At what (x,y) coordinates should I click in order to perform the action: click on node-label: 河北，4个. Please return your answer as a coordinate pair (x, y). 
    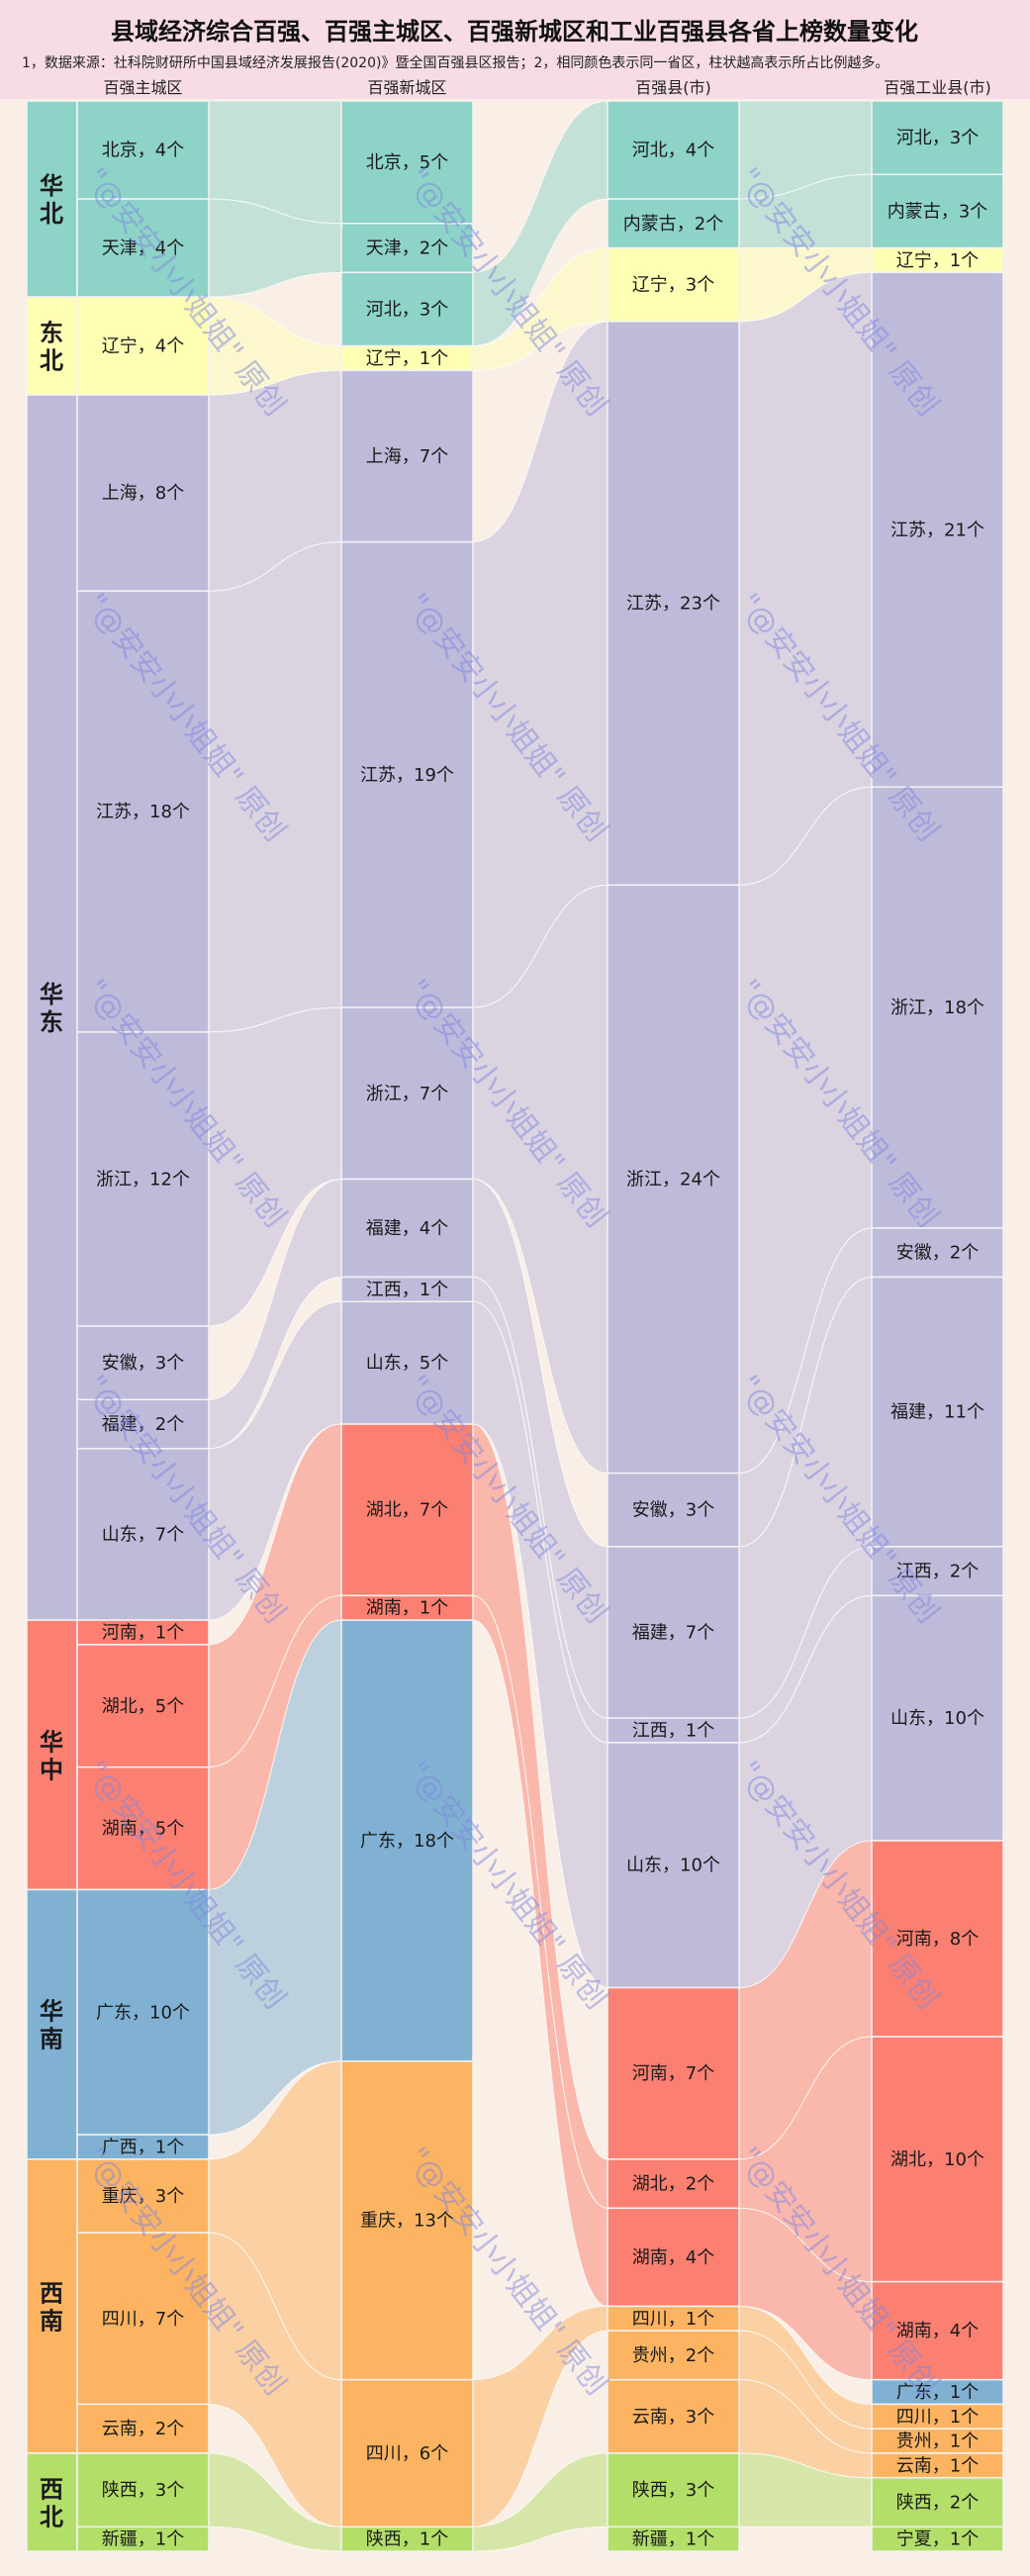
    Looking at the image, I should click on (673, 151).